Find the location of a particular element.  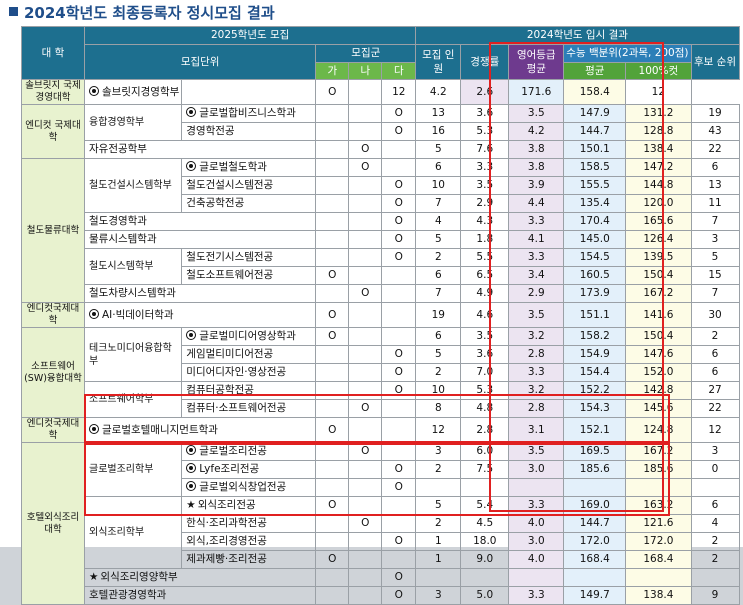

reserve-cell: 27 is located at coordinates (715, 390).